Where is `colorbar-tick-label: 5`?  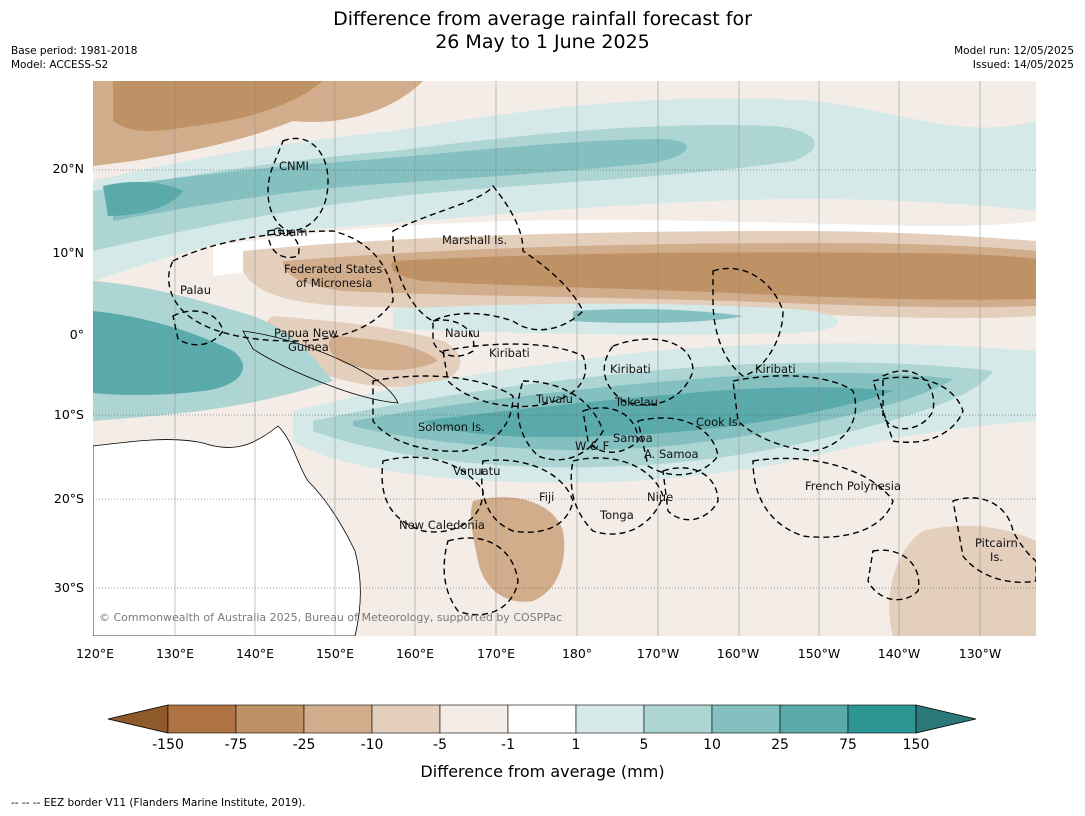
colorbar-tick-label: 5 is located at coordinates (644, 745).